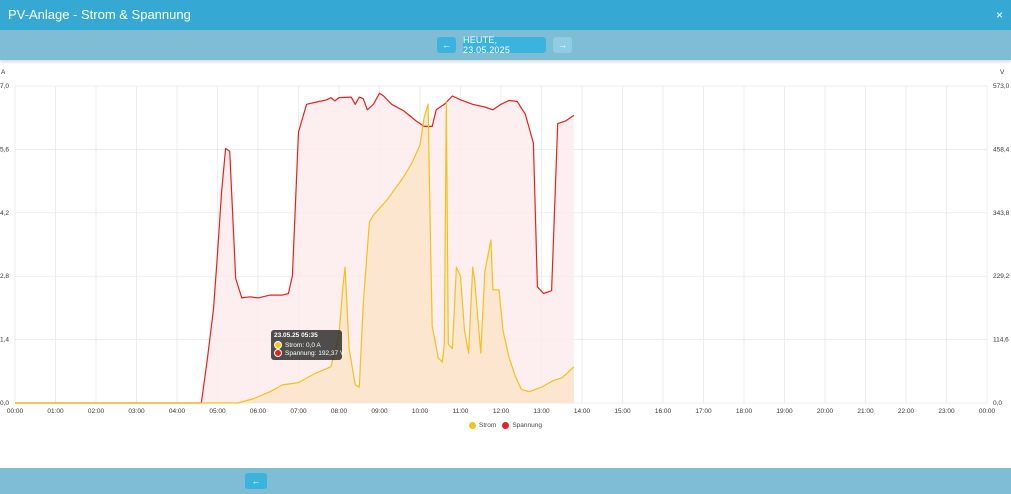 The height and width of the screenshot is (494, 1011). What do you see at coordinates (96, 411) in the screenshot?
I see `x-tick-label: 02:00` at bounding box center [96, 411].